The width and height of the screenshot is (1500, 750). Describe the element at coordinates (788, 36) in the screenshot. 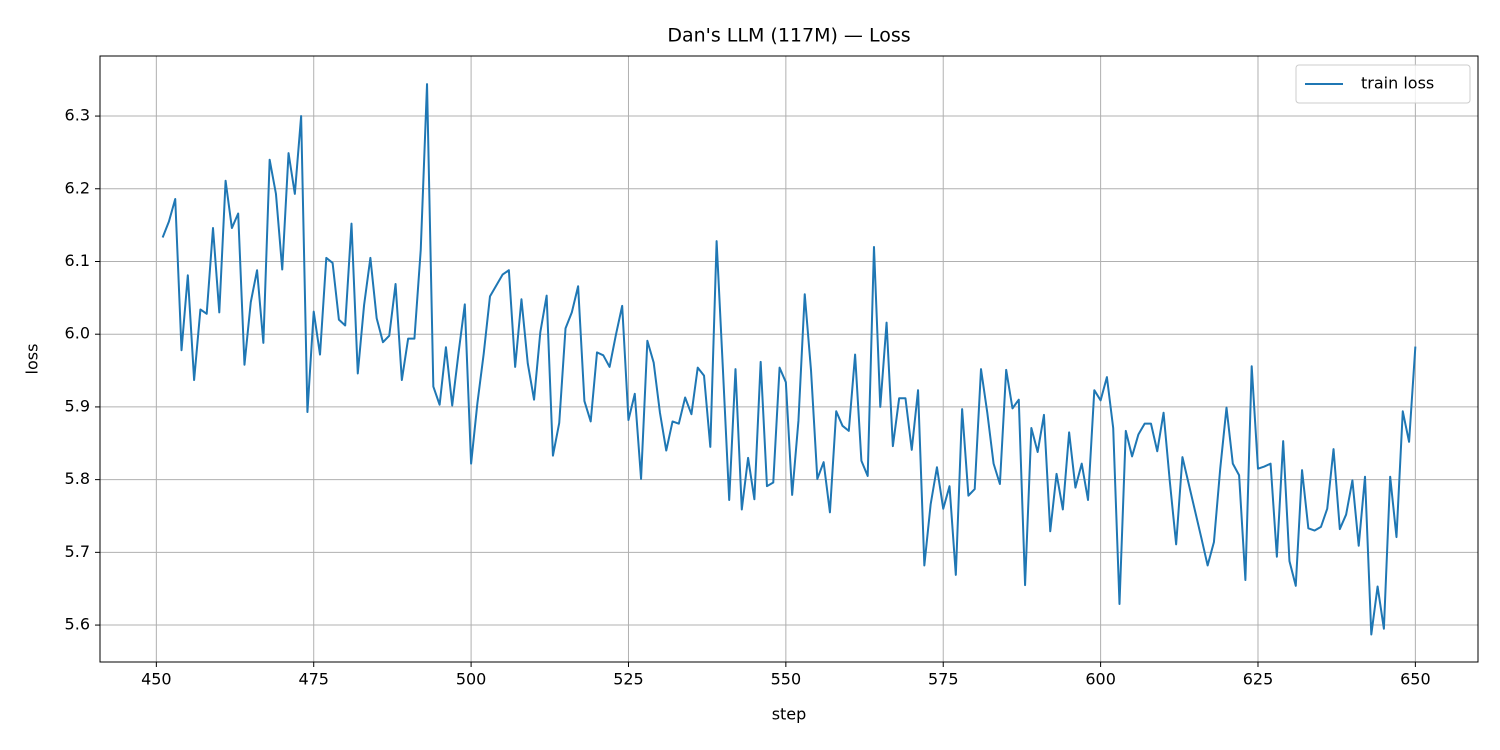

I see `chart-title: Dan's LLM (117M) — Loss` at that location.